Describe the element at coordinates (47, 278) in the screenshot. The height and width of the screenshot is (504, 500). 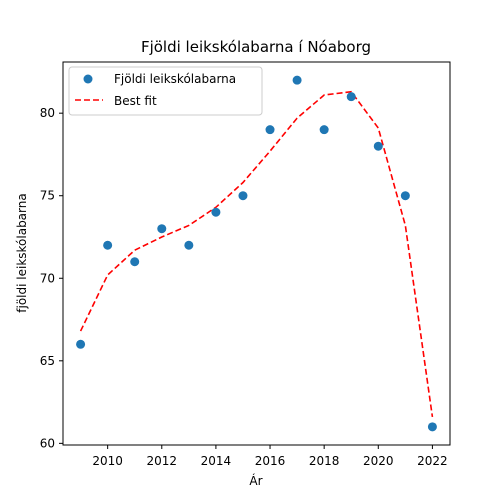
I see `y-tick-label: 70` at that location.